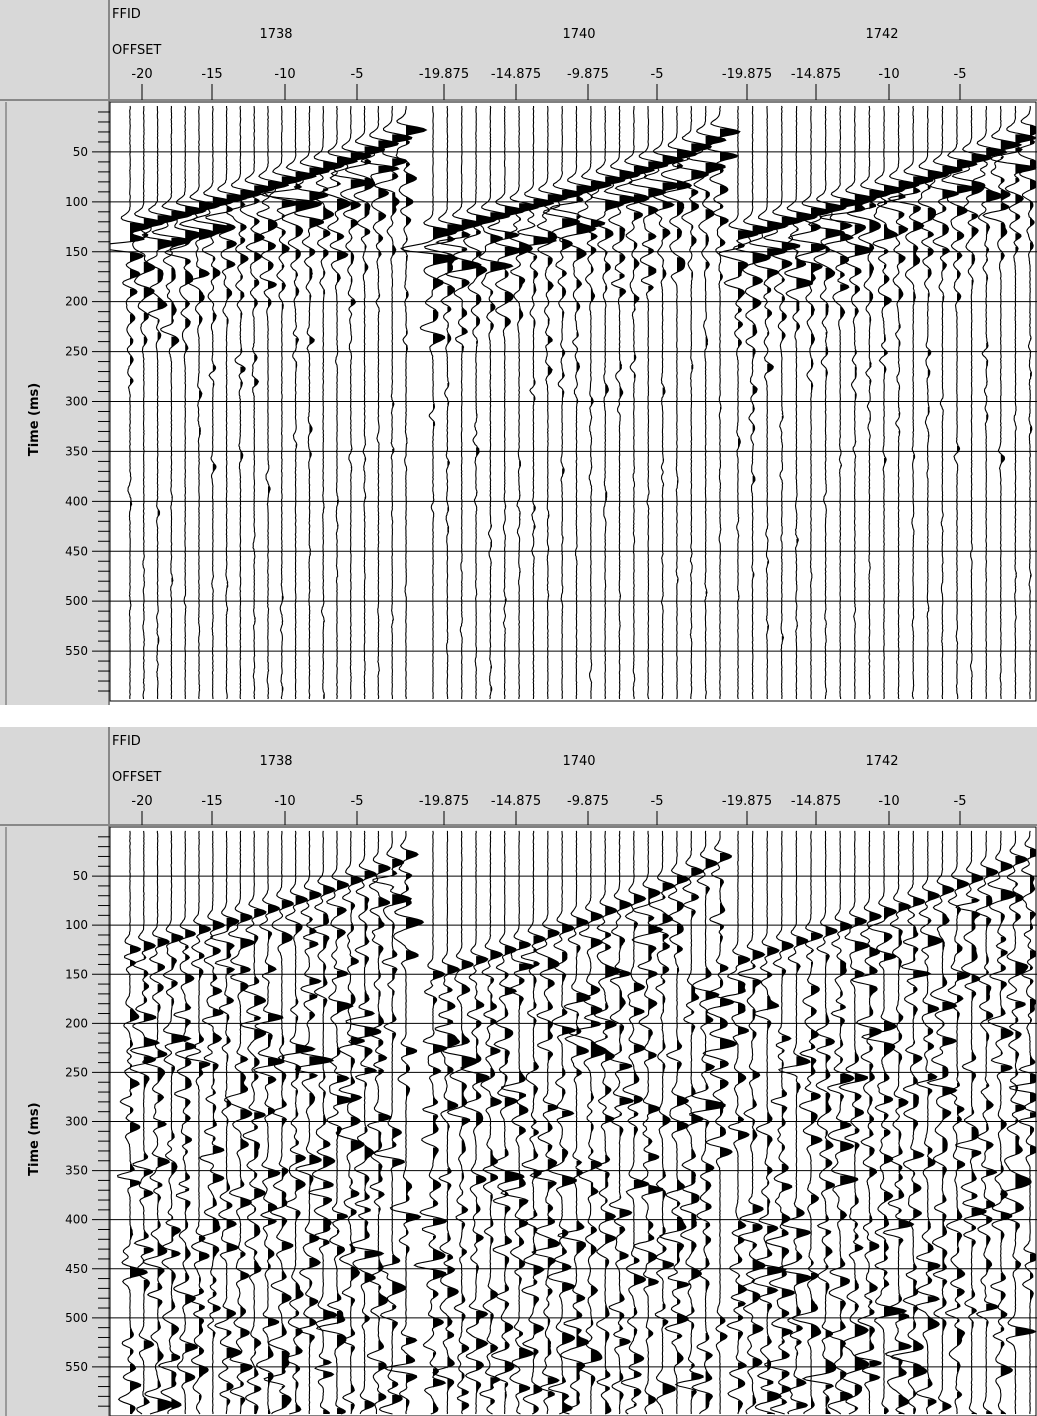  Describe the element at coordinates (881, 761) in the screenshot. I see `ffid-value-1742: 1742` at that location.